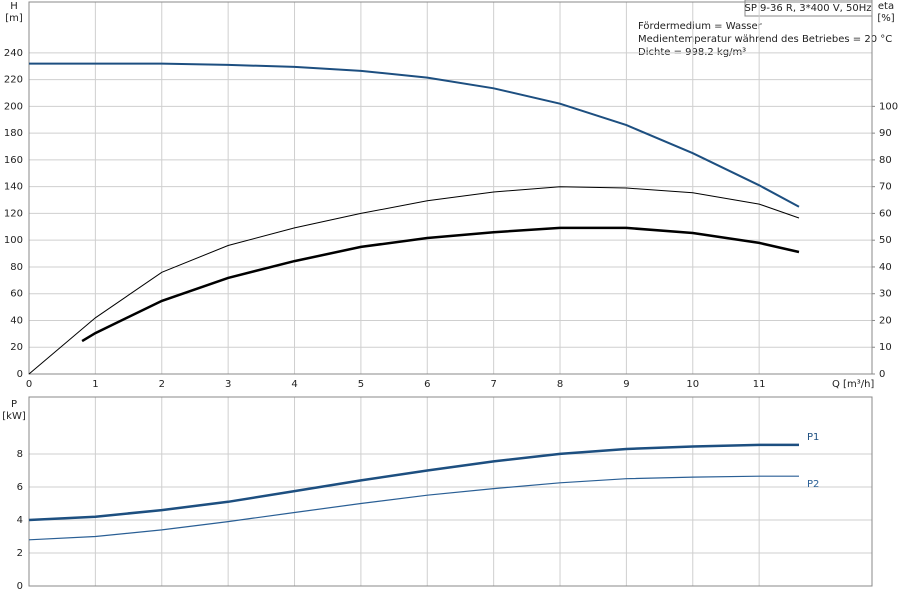  I want to click on curve-label: P2, so click(813, 484).